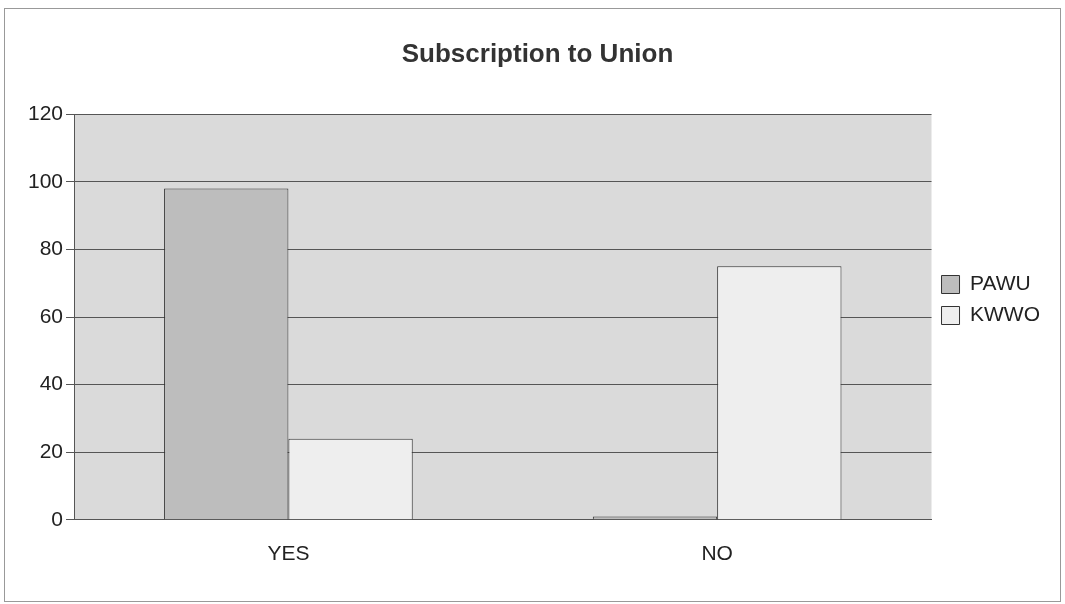 This screenshot has width=1065, height=604. Describe the element at coordinates (51, 450) in the screenshot. I see `y-tick-label: 20` at that location.